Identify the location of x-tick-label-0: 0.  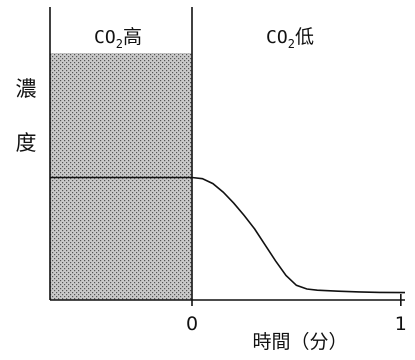
(192, 324).